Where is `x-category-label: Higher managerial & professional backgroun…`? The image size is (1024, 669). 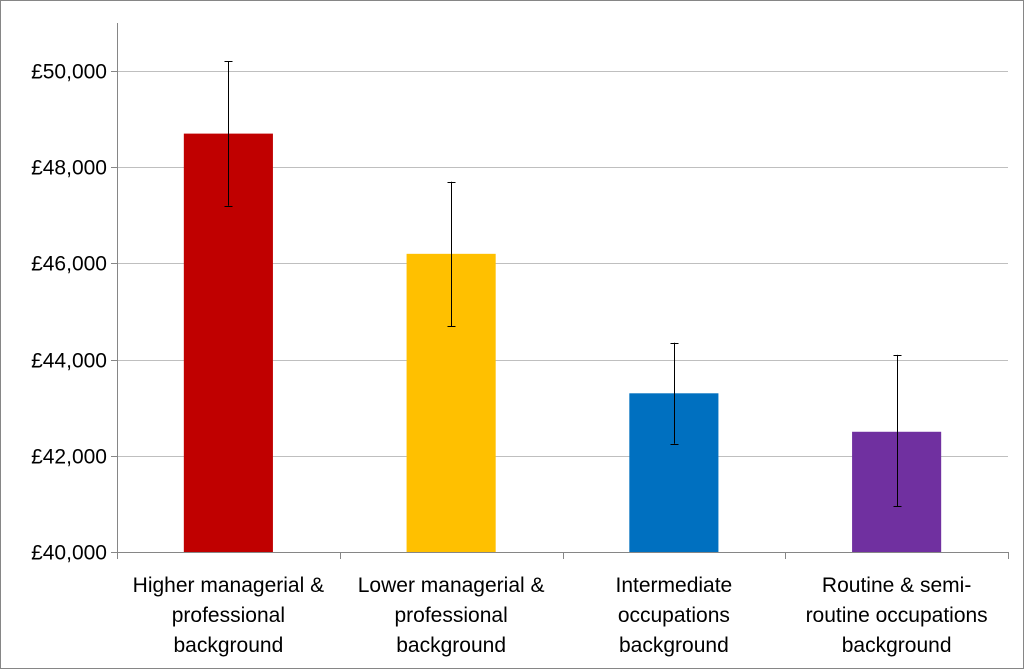
x-category-label: Higher managerial & professional backgroun… is located at coordinates (228, 615).